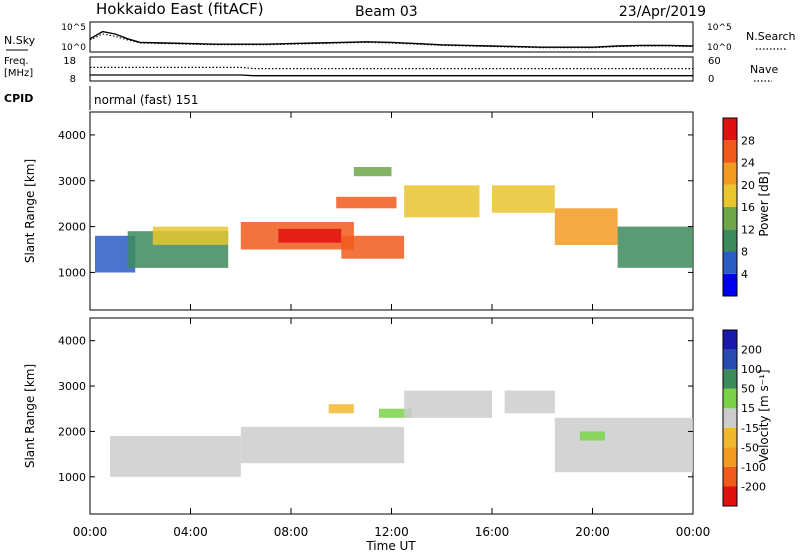 This screenshot has width=800, height=554. Describe the element at coordinates (18, 73) in the screenshot. I see `freq-unit-label: [MHz]` at that location.